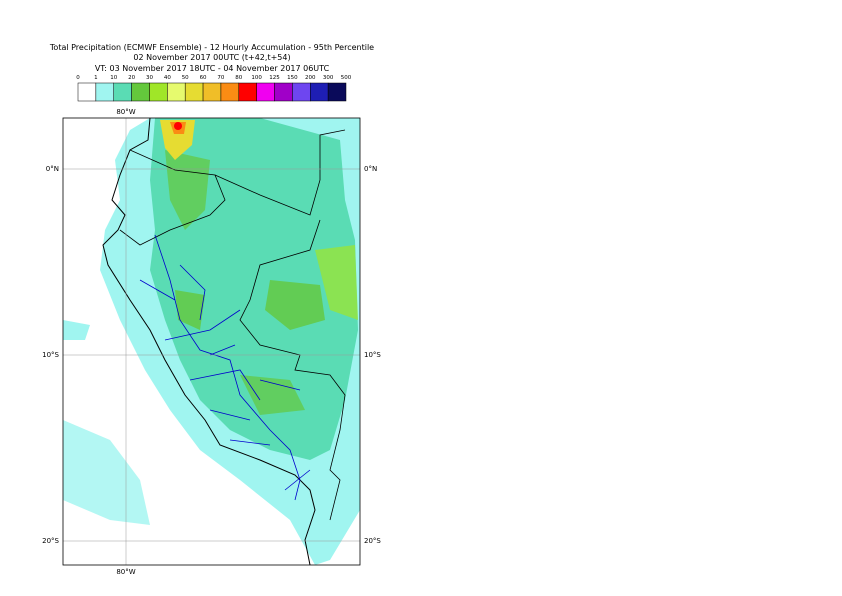 This screenshot has height=596, width=842. I want to click on legend-tick-label: 30, so click(149, 78).